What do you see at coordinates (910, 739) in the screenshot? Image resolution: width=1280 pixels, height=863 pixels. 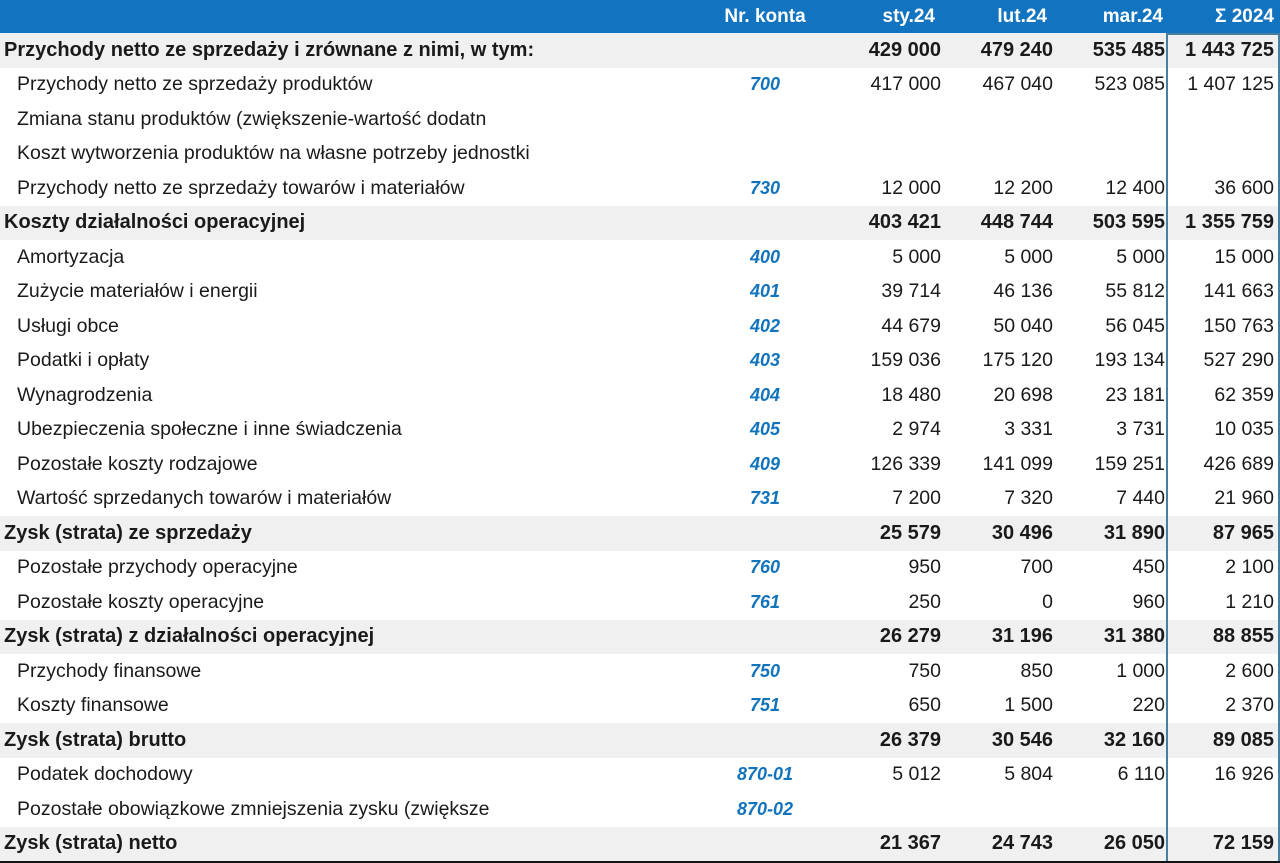 I see `value-cell-jan: 26 379` at bounding box center [910, 739].